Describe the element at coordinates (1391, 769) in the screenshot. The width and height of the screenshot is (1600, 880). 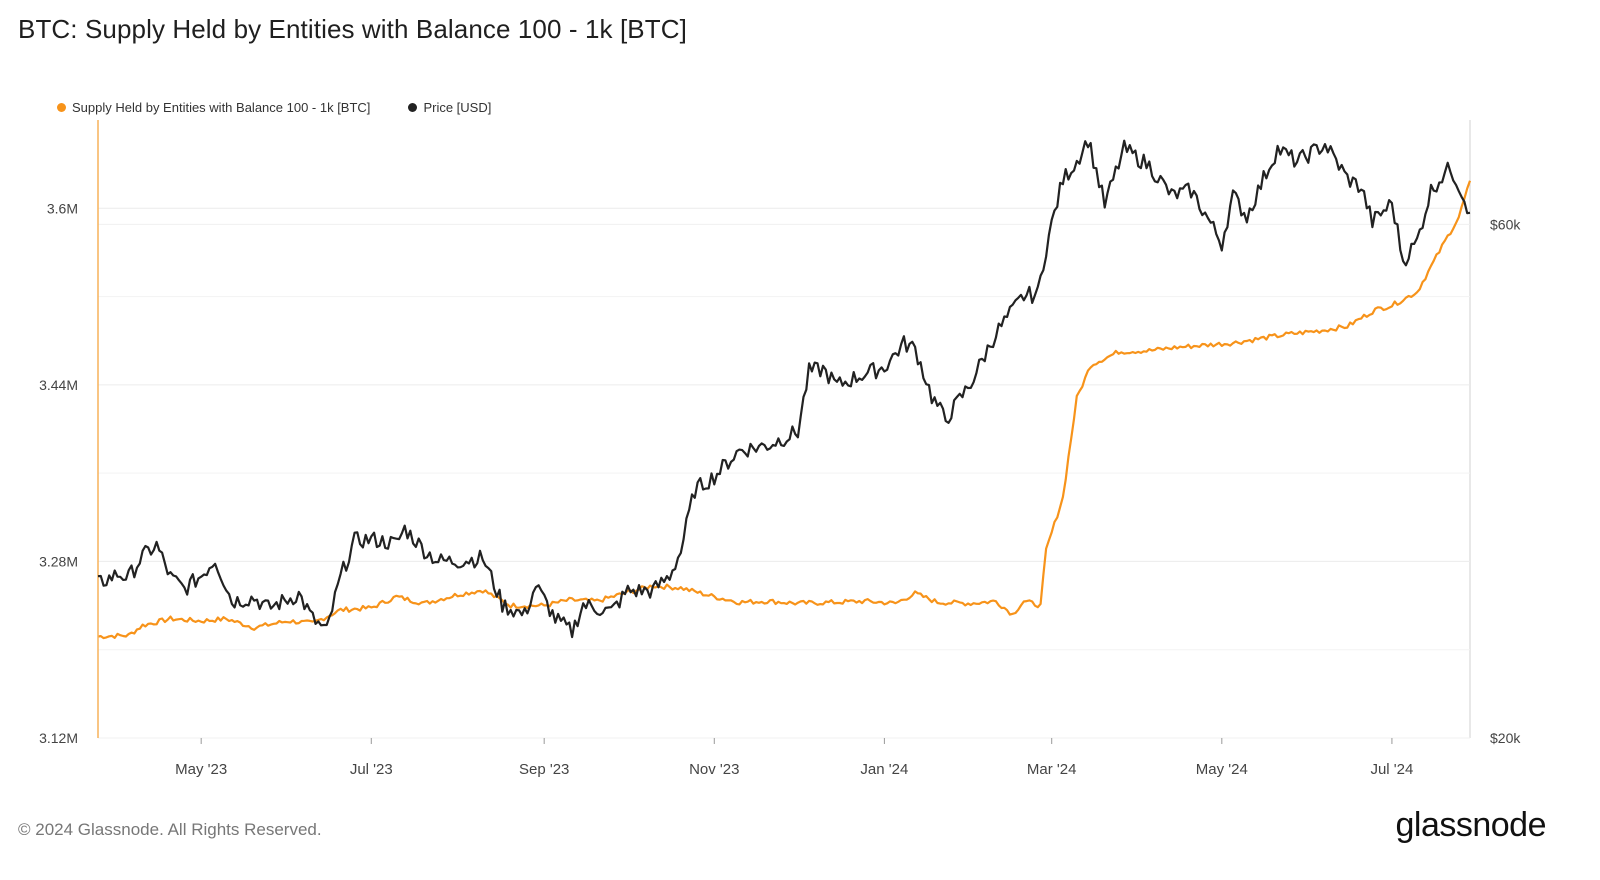
I see `x-tick-label: Jul '24` at that location.